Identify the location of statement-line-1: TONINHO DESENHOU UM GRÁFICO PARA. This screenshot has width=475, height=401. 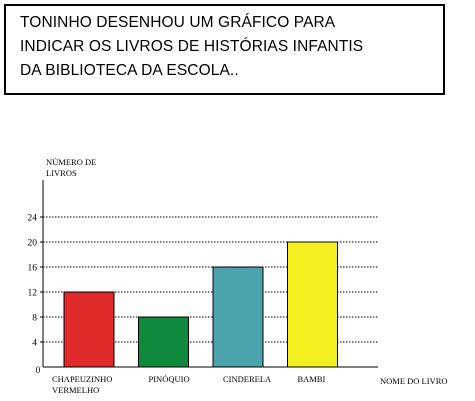
(178, 22).